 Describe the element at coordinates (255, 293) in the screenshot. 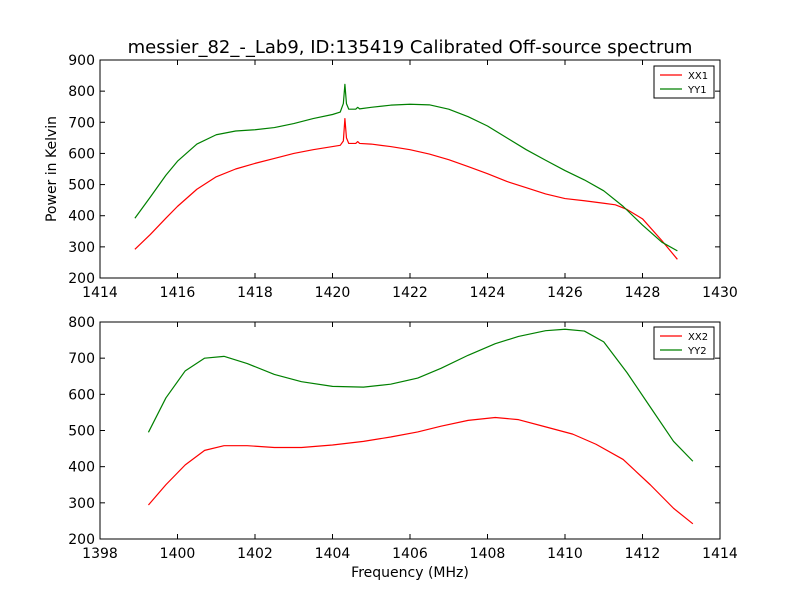

I see `x-tick-label: 1418` at that location.